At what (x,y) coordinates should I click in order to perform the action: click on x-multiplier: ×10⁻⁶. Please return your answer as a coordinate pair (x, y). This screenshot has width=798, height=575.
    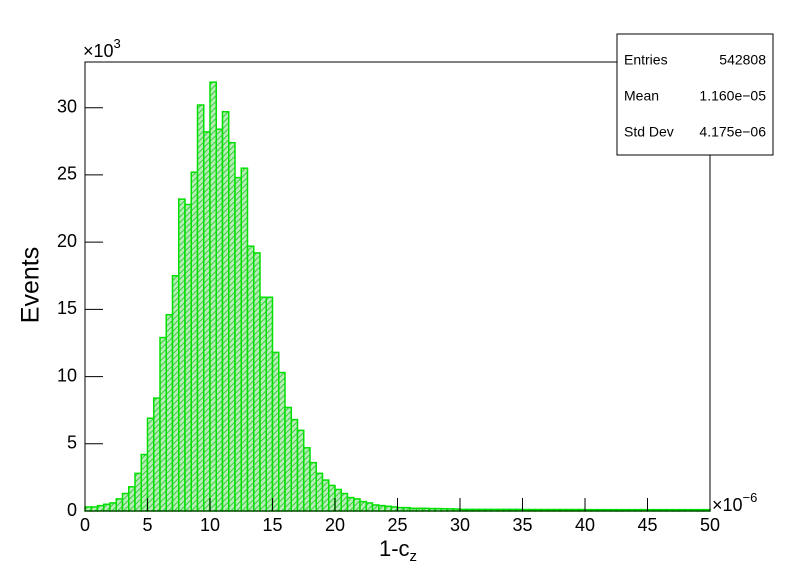
    Looking at the image, I should click on (734, 502).